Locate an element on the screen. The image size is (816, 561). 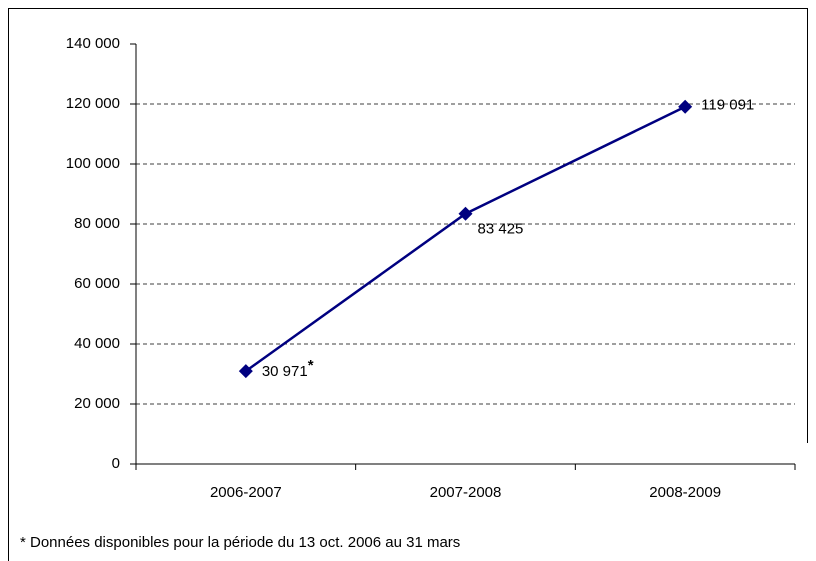
y-tick-label: 100 000 is located at coordinates (93, 163).